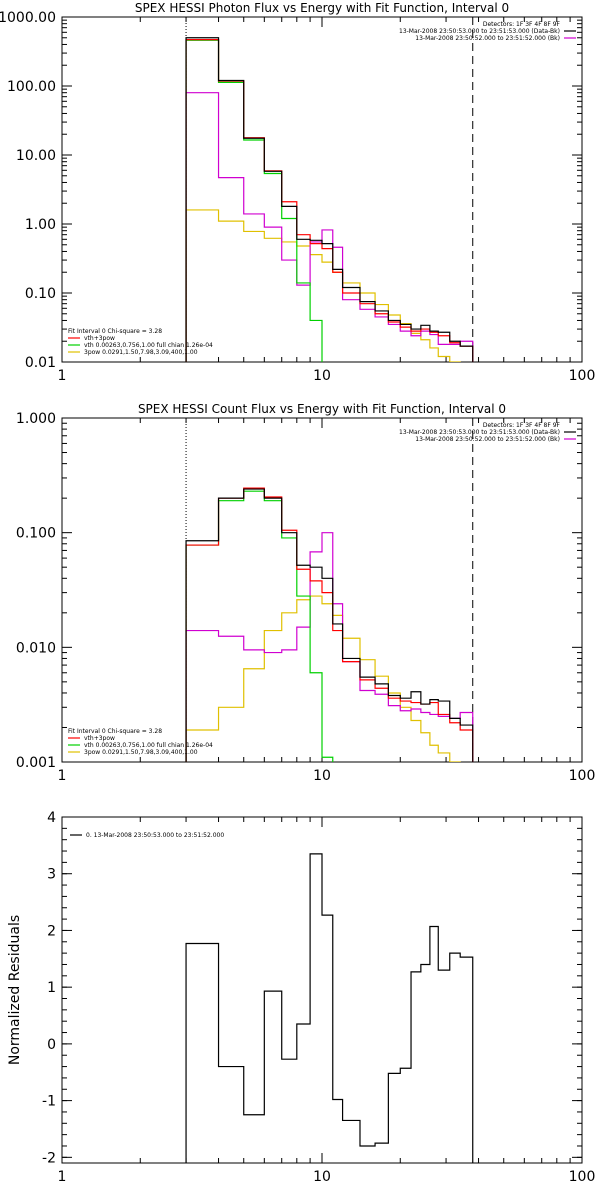 The image size is (600, 1204). What do you see at coordinates (51, 875) in the screenshot?
I see `y-tick-label: 3` at bounding box center [51, 875].